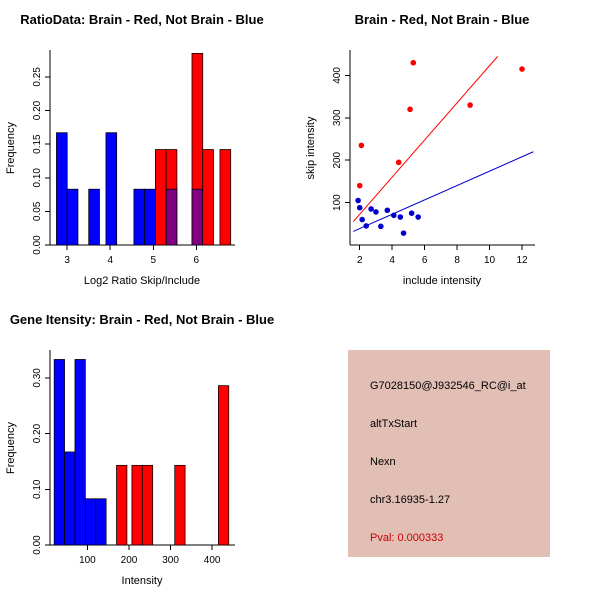 The height and width of the screenshot is (600, 600). What do you see at coordinates (37, 144) in the screenshot?
I see `y-tick-label: 0.15` at bounding box center [37, 144].